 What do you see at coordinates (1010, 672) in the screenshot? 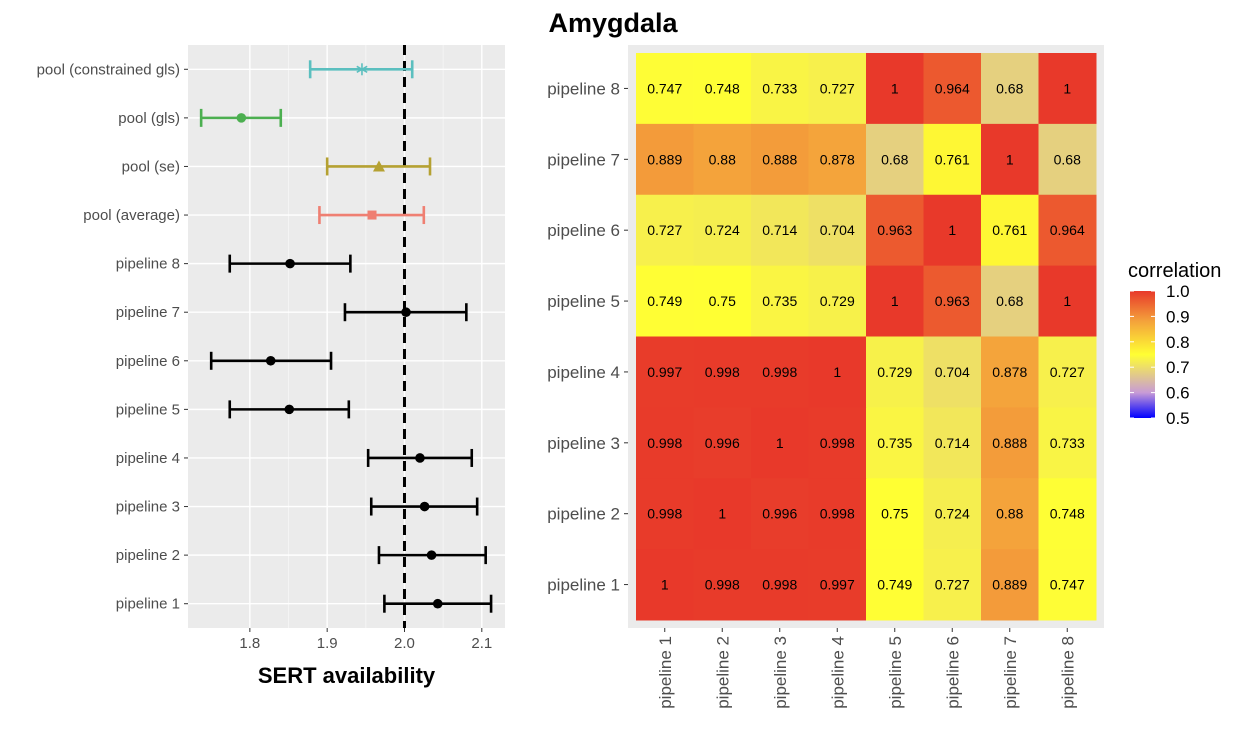
I see `x-tick-label: pipeline 7` at bounding box center [1010, 672].